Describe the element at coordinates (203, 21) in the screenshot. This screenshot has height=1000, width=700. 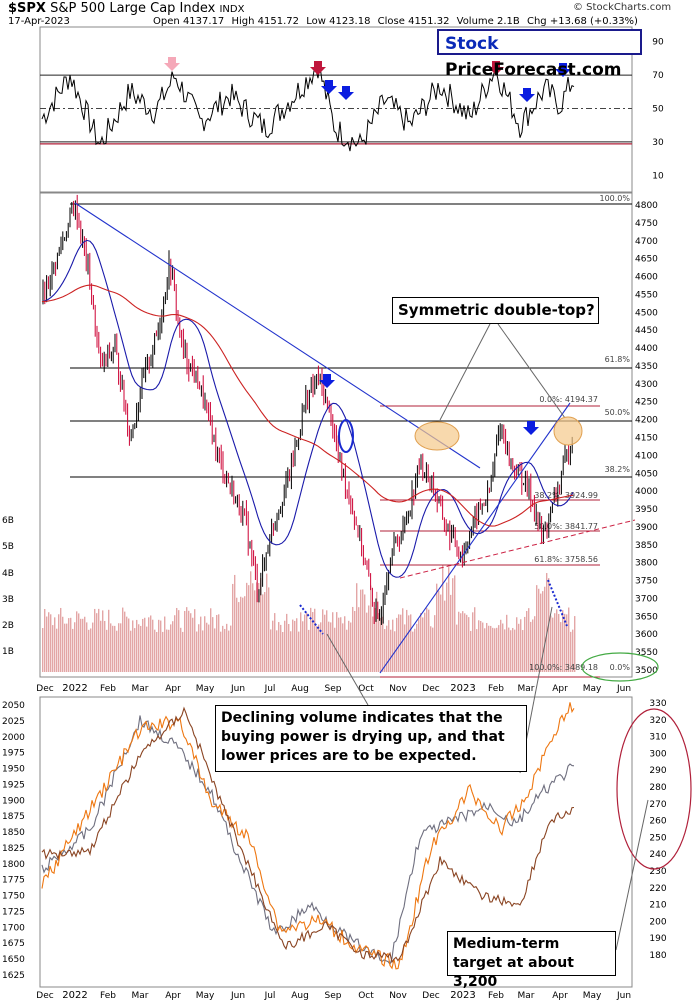
I see `open-value: 4137.17` at that location.